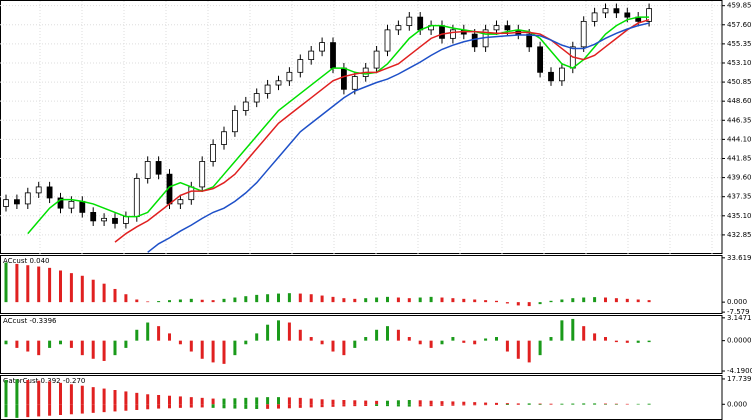 The height and width of the screenshot is (420, 752). I want to click on panel-title: ACcust 0.040, so click(26, 261).